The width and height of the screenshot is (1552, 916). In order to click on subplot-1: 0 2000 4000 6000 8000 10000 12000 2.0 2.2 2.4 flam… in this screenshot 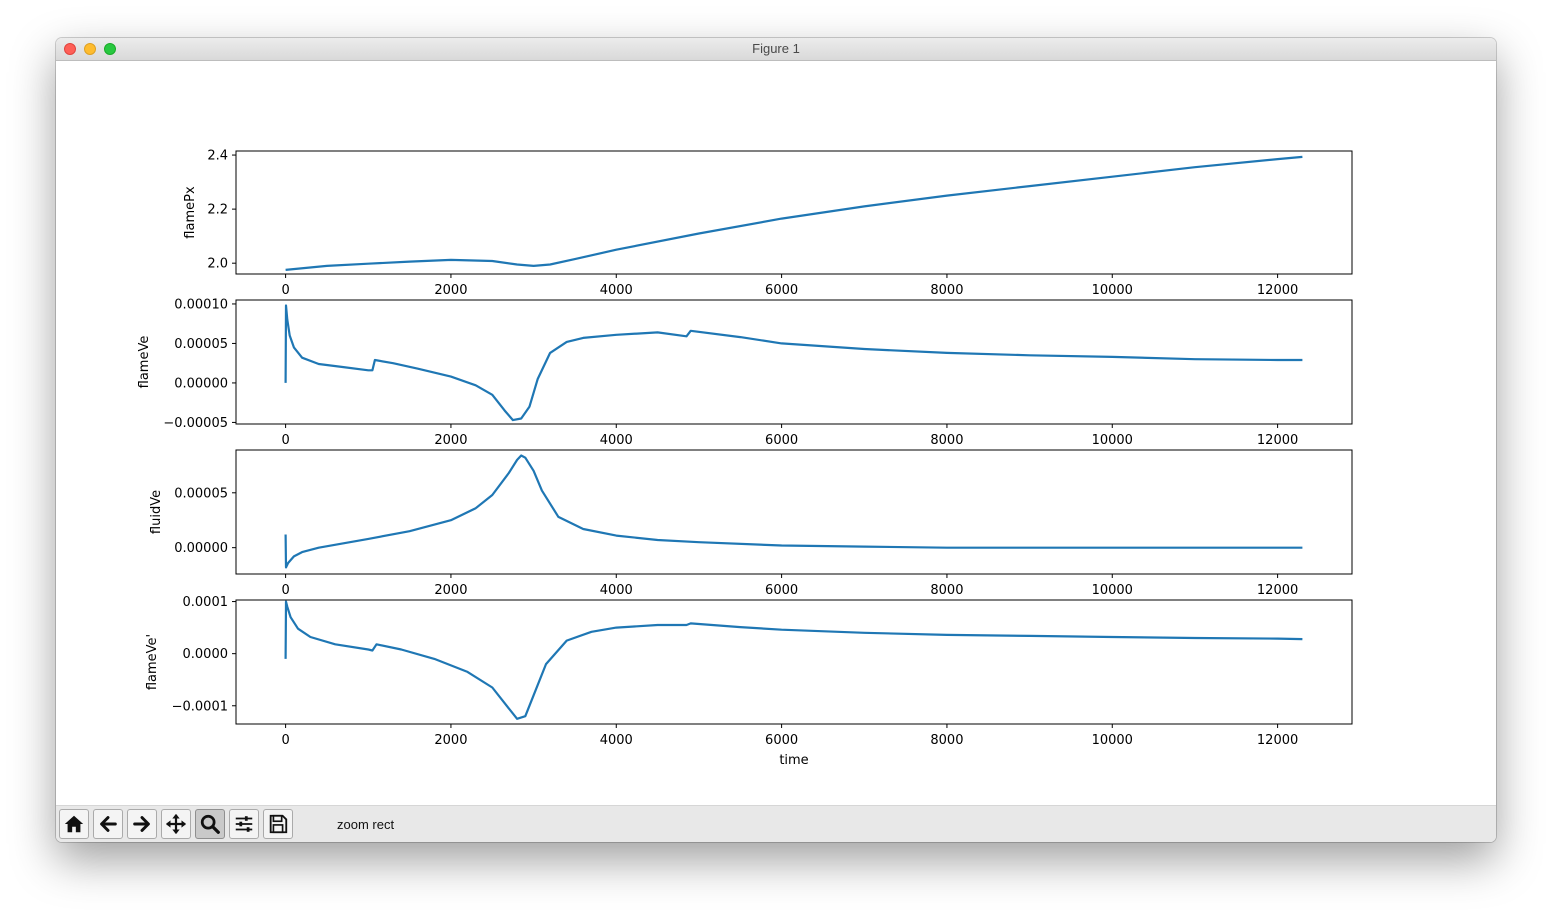, I will do `click(768, 223)`.